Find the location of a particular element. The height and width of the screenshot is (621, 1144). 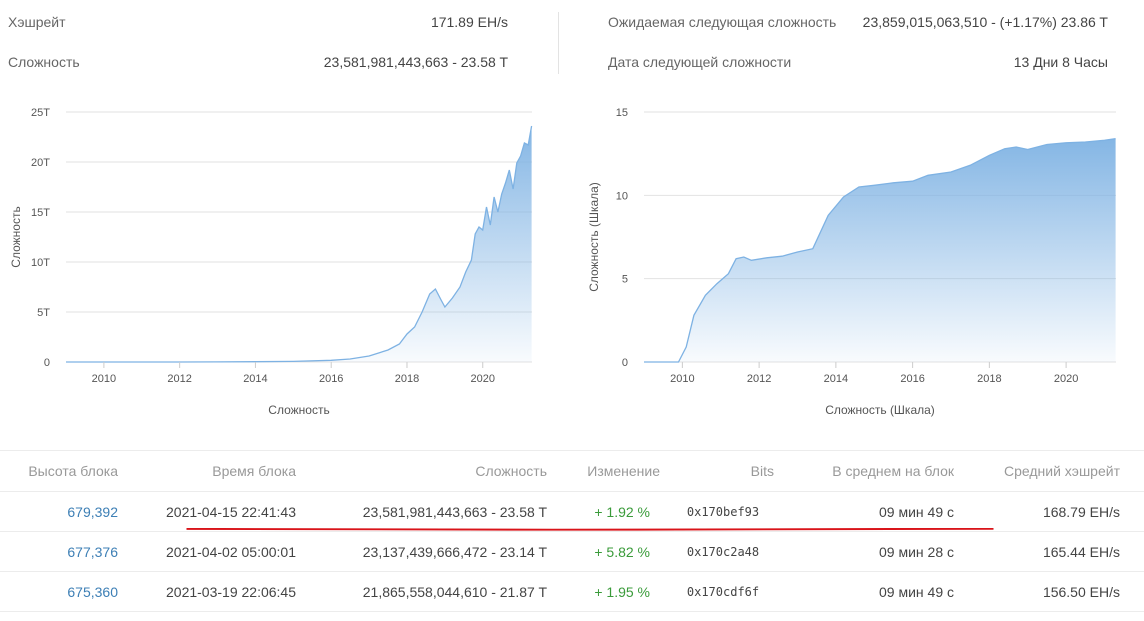

cell-block-time: 2021-04-15 22:41:43 is located at coordinates (215, 511).